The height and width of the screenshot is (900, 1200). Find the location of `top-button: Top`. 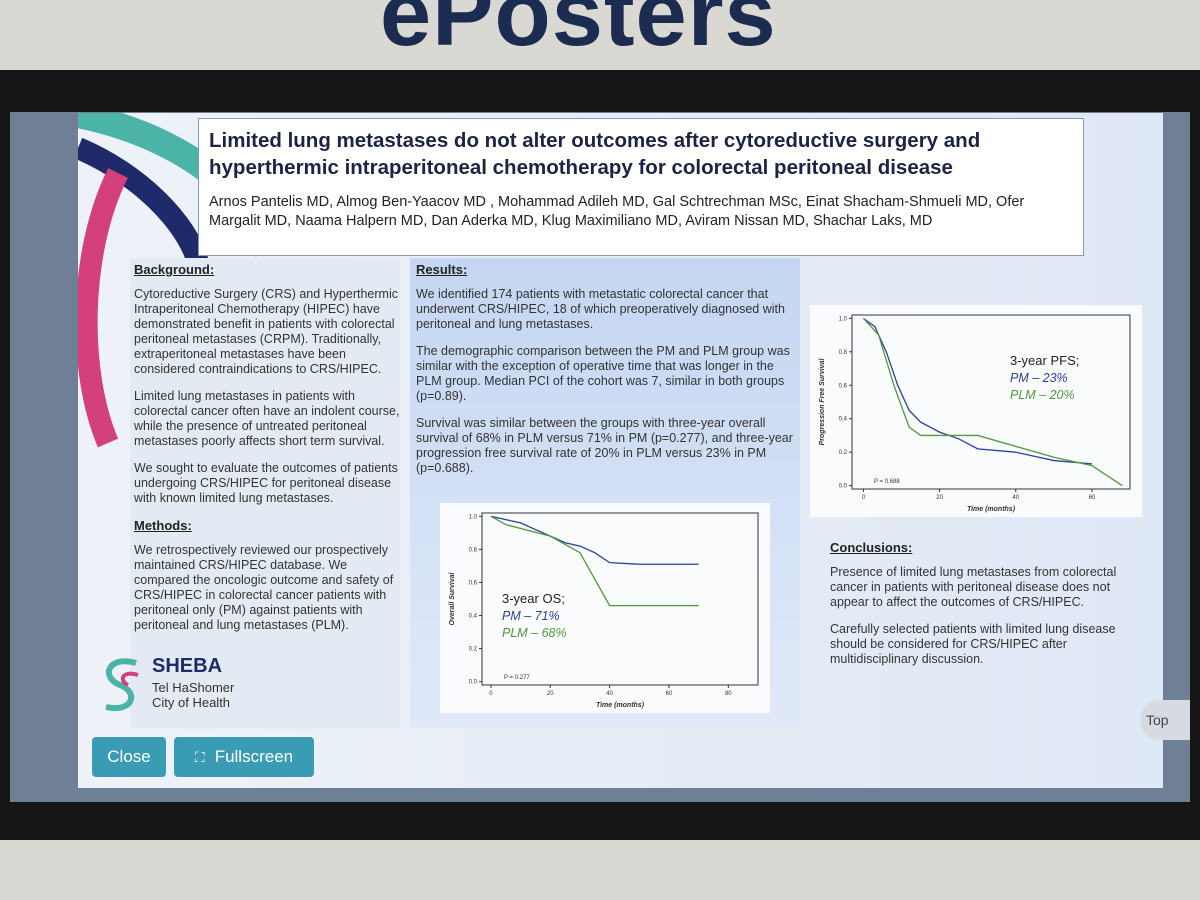

top-button: Top is located at coordinates (1165, 720).